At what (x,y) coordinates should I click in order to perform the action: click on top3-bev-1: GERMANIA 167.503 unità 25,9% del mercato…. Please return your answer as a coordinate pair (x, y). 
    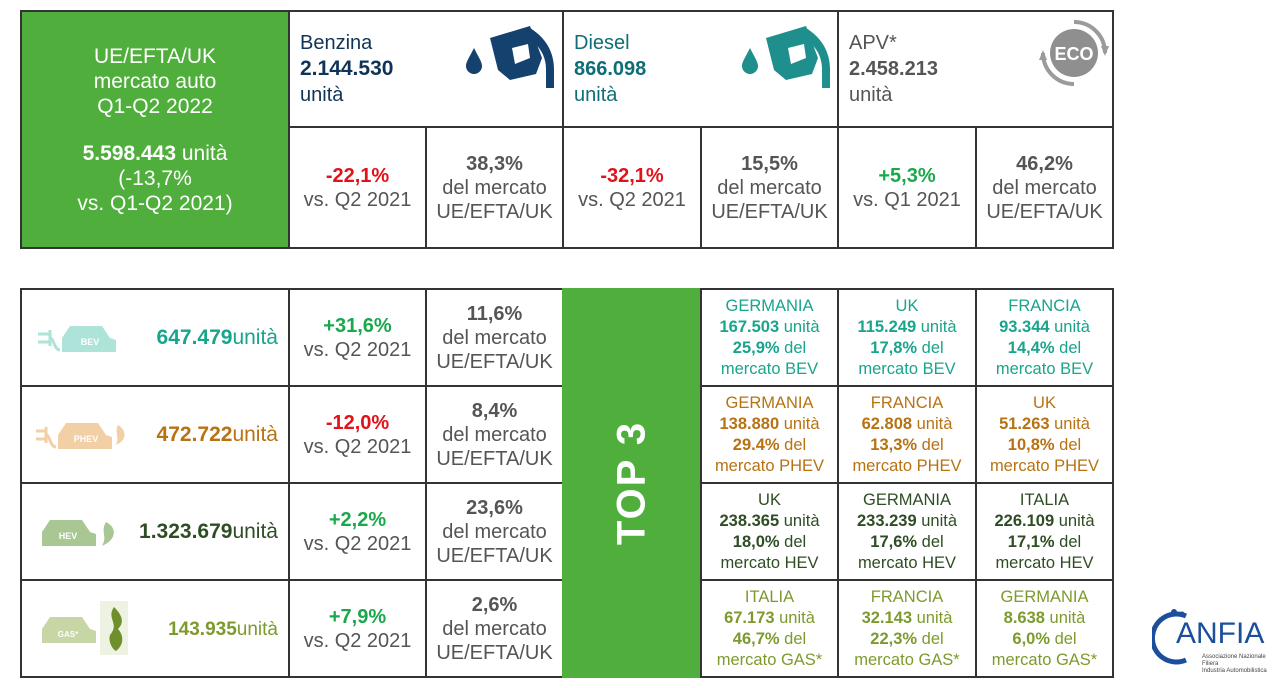
    Looking at the image, I should click on (769, 337).